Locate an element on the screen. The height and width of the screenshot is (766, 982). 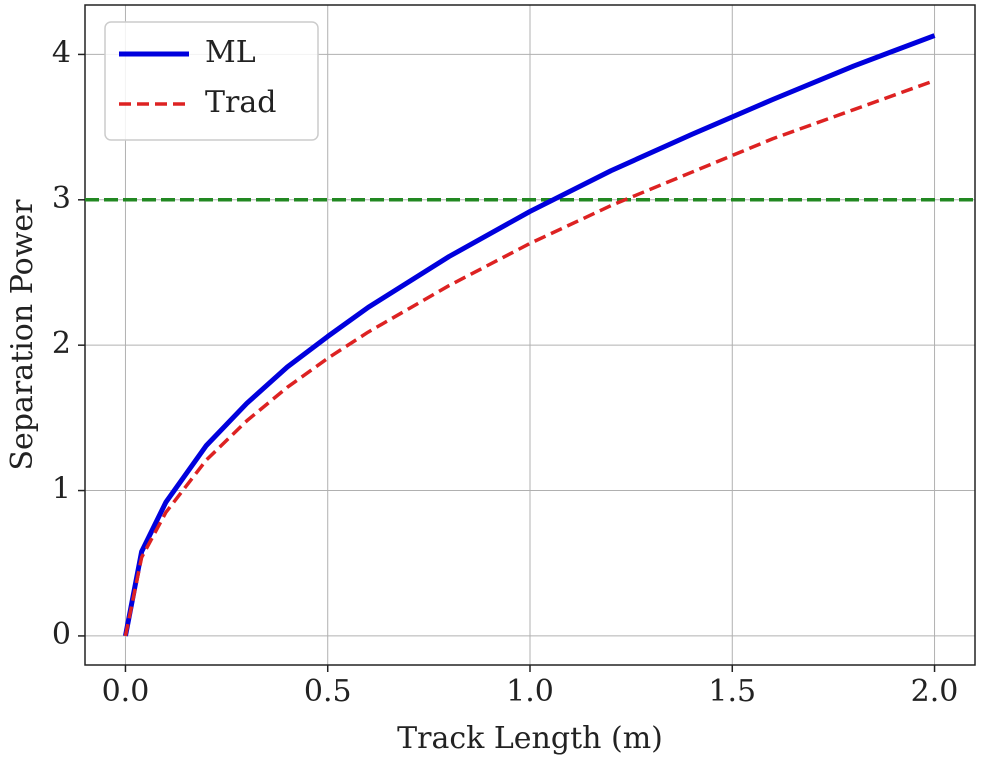
x-tick-label: 2.0 is located at coordinates (935, 691).